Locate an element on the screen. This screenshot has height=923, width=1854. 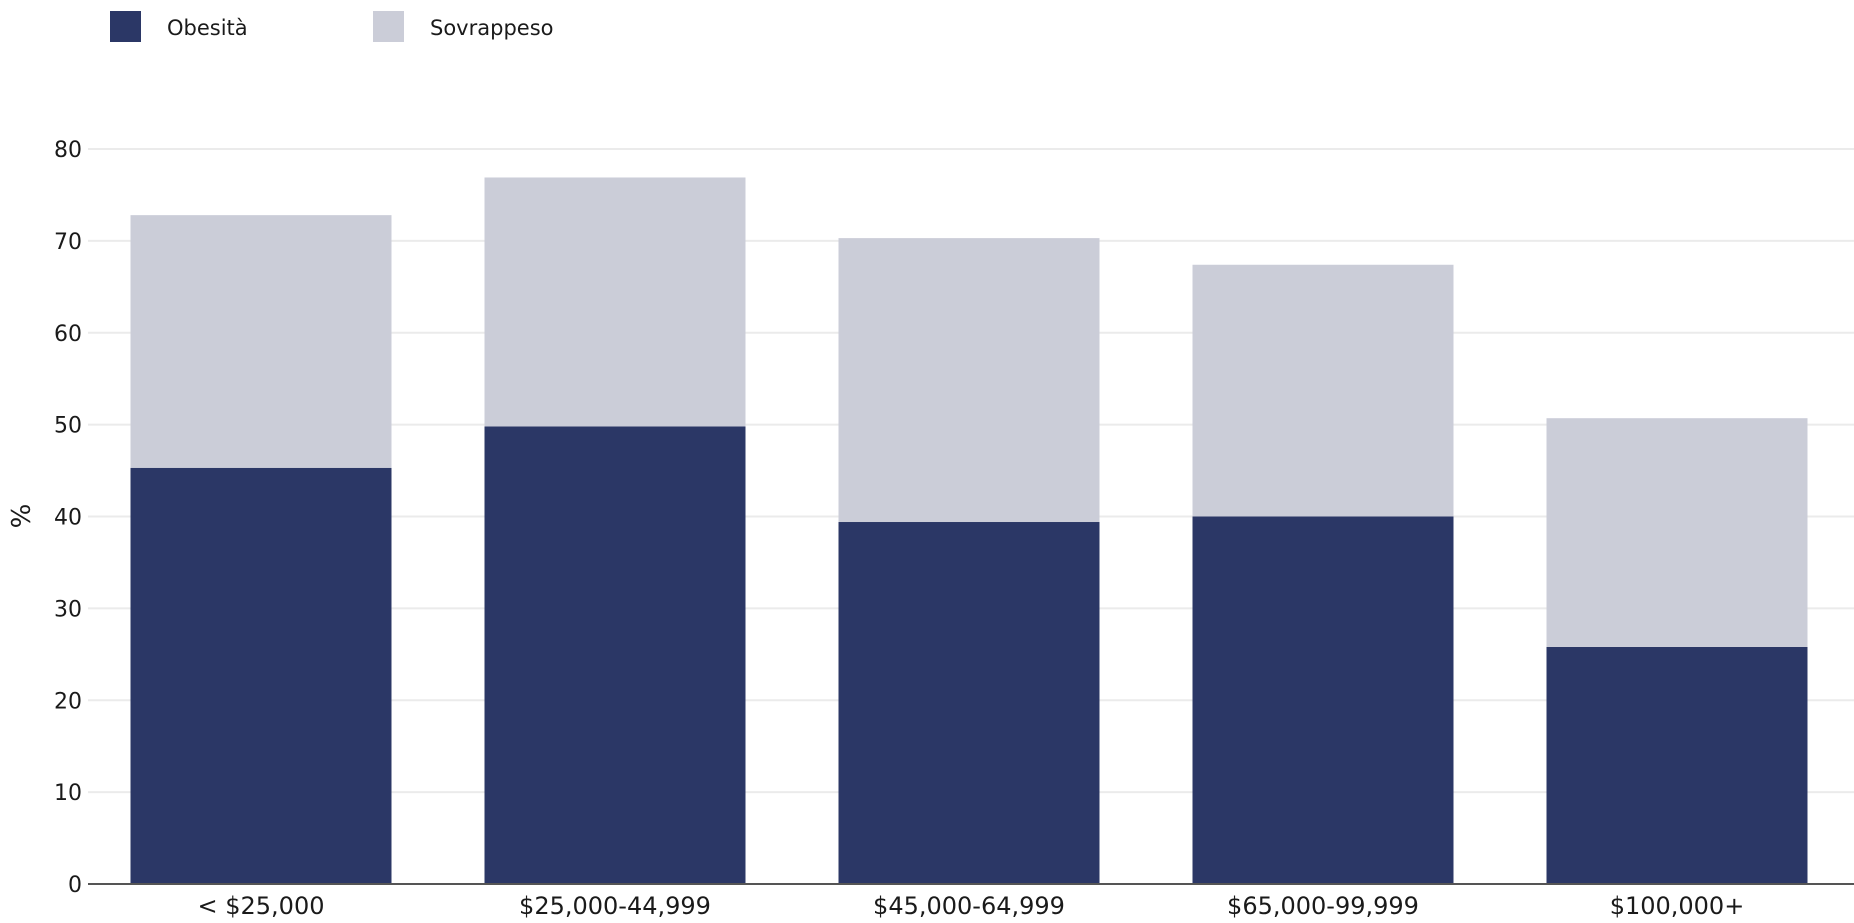
y-axis-ticks: 0 10 20 30 40 50 60 70 80 is located at coordinates (68, 518).